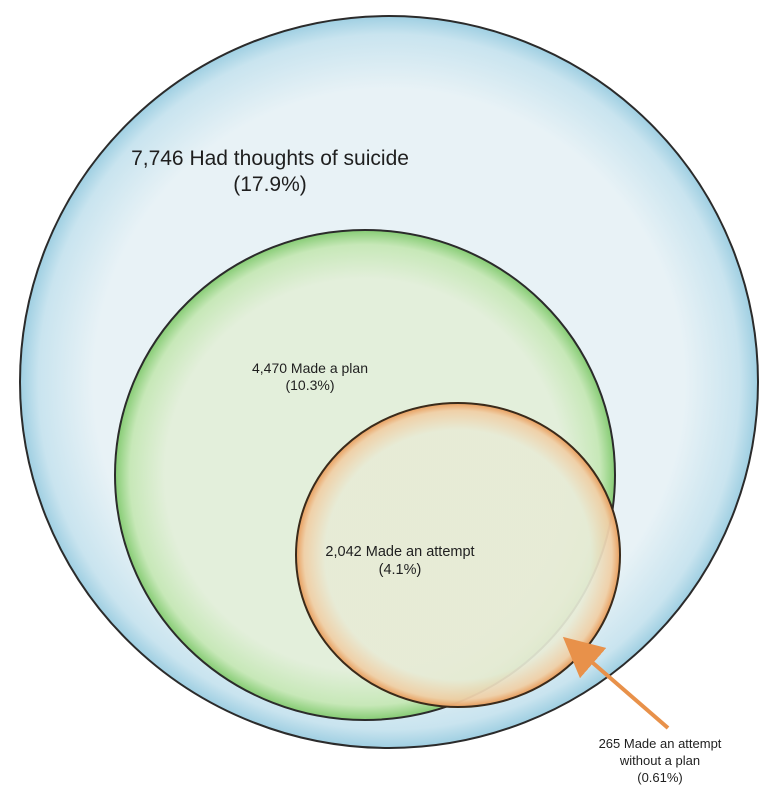  I want to click on attempt-label: 2,042 Made an attempt (4.1%), so click(400, 561).